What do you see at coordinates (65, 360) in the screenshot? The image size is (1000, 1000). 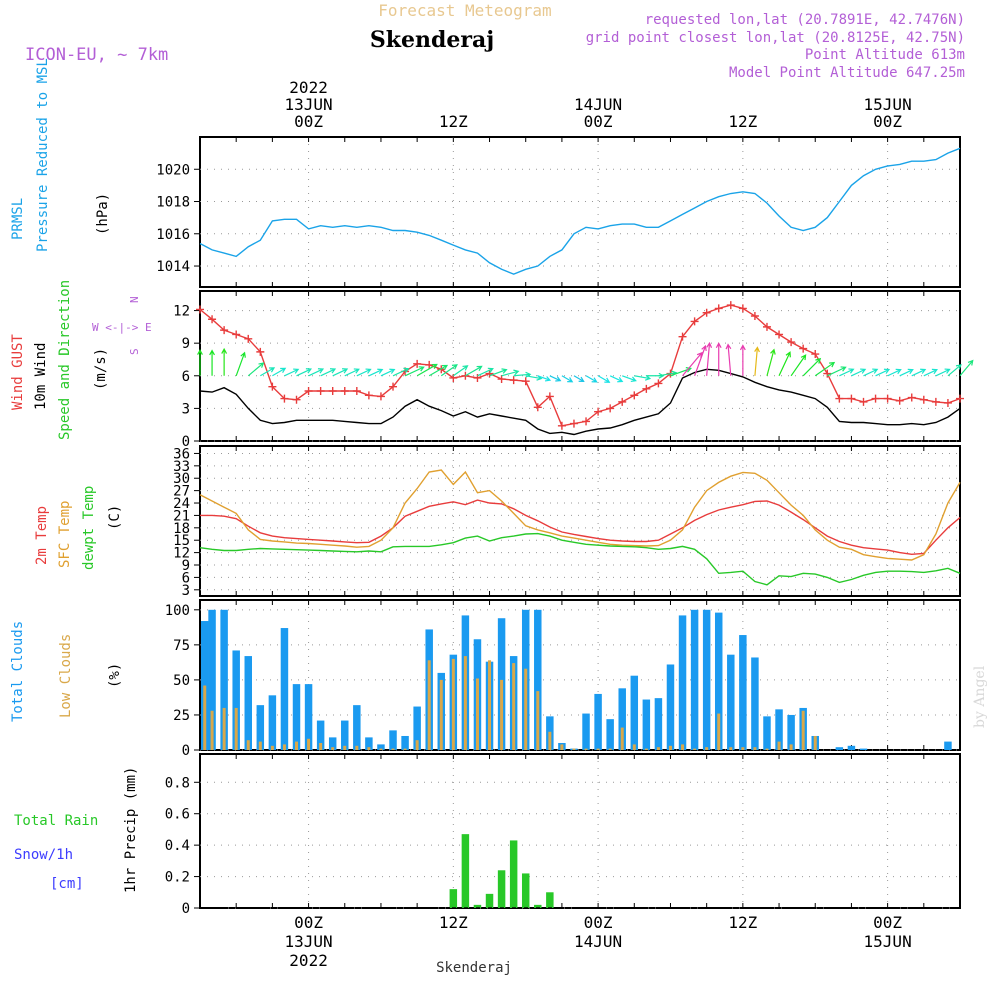 I see `wind-speed-direction-label: Speed and Direction` at bounding box center [65, 360].